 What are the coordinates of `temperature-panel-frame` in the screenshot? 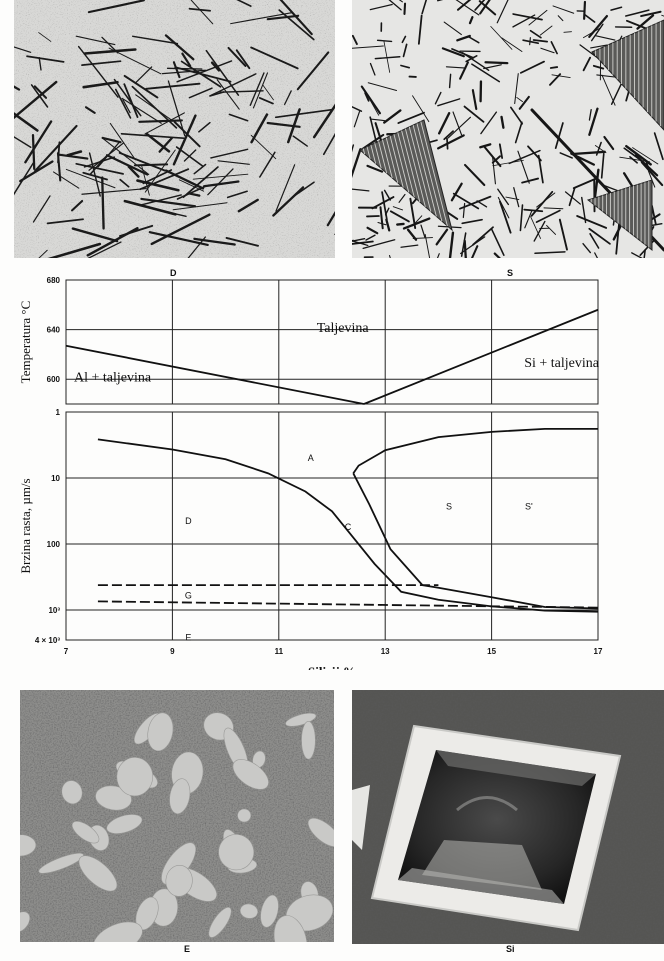 It's located at (332, 342).